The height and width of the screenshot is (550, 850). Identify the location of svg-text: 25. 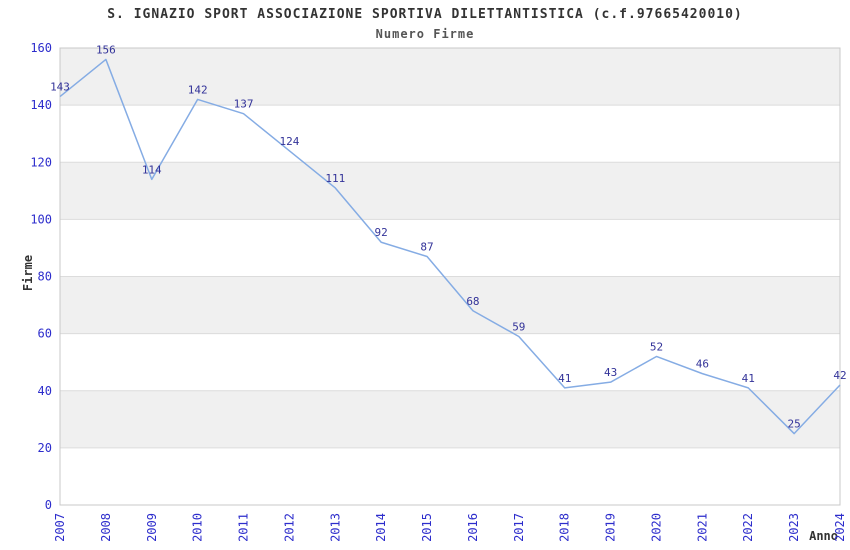
(793, 424).